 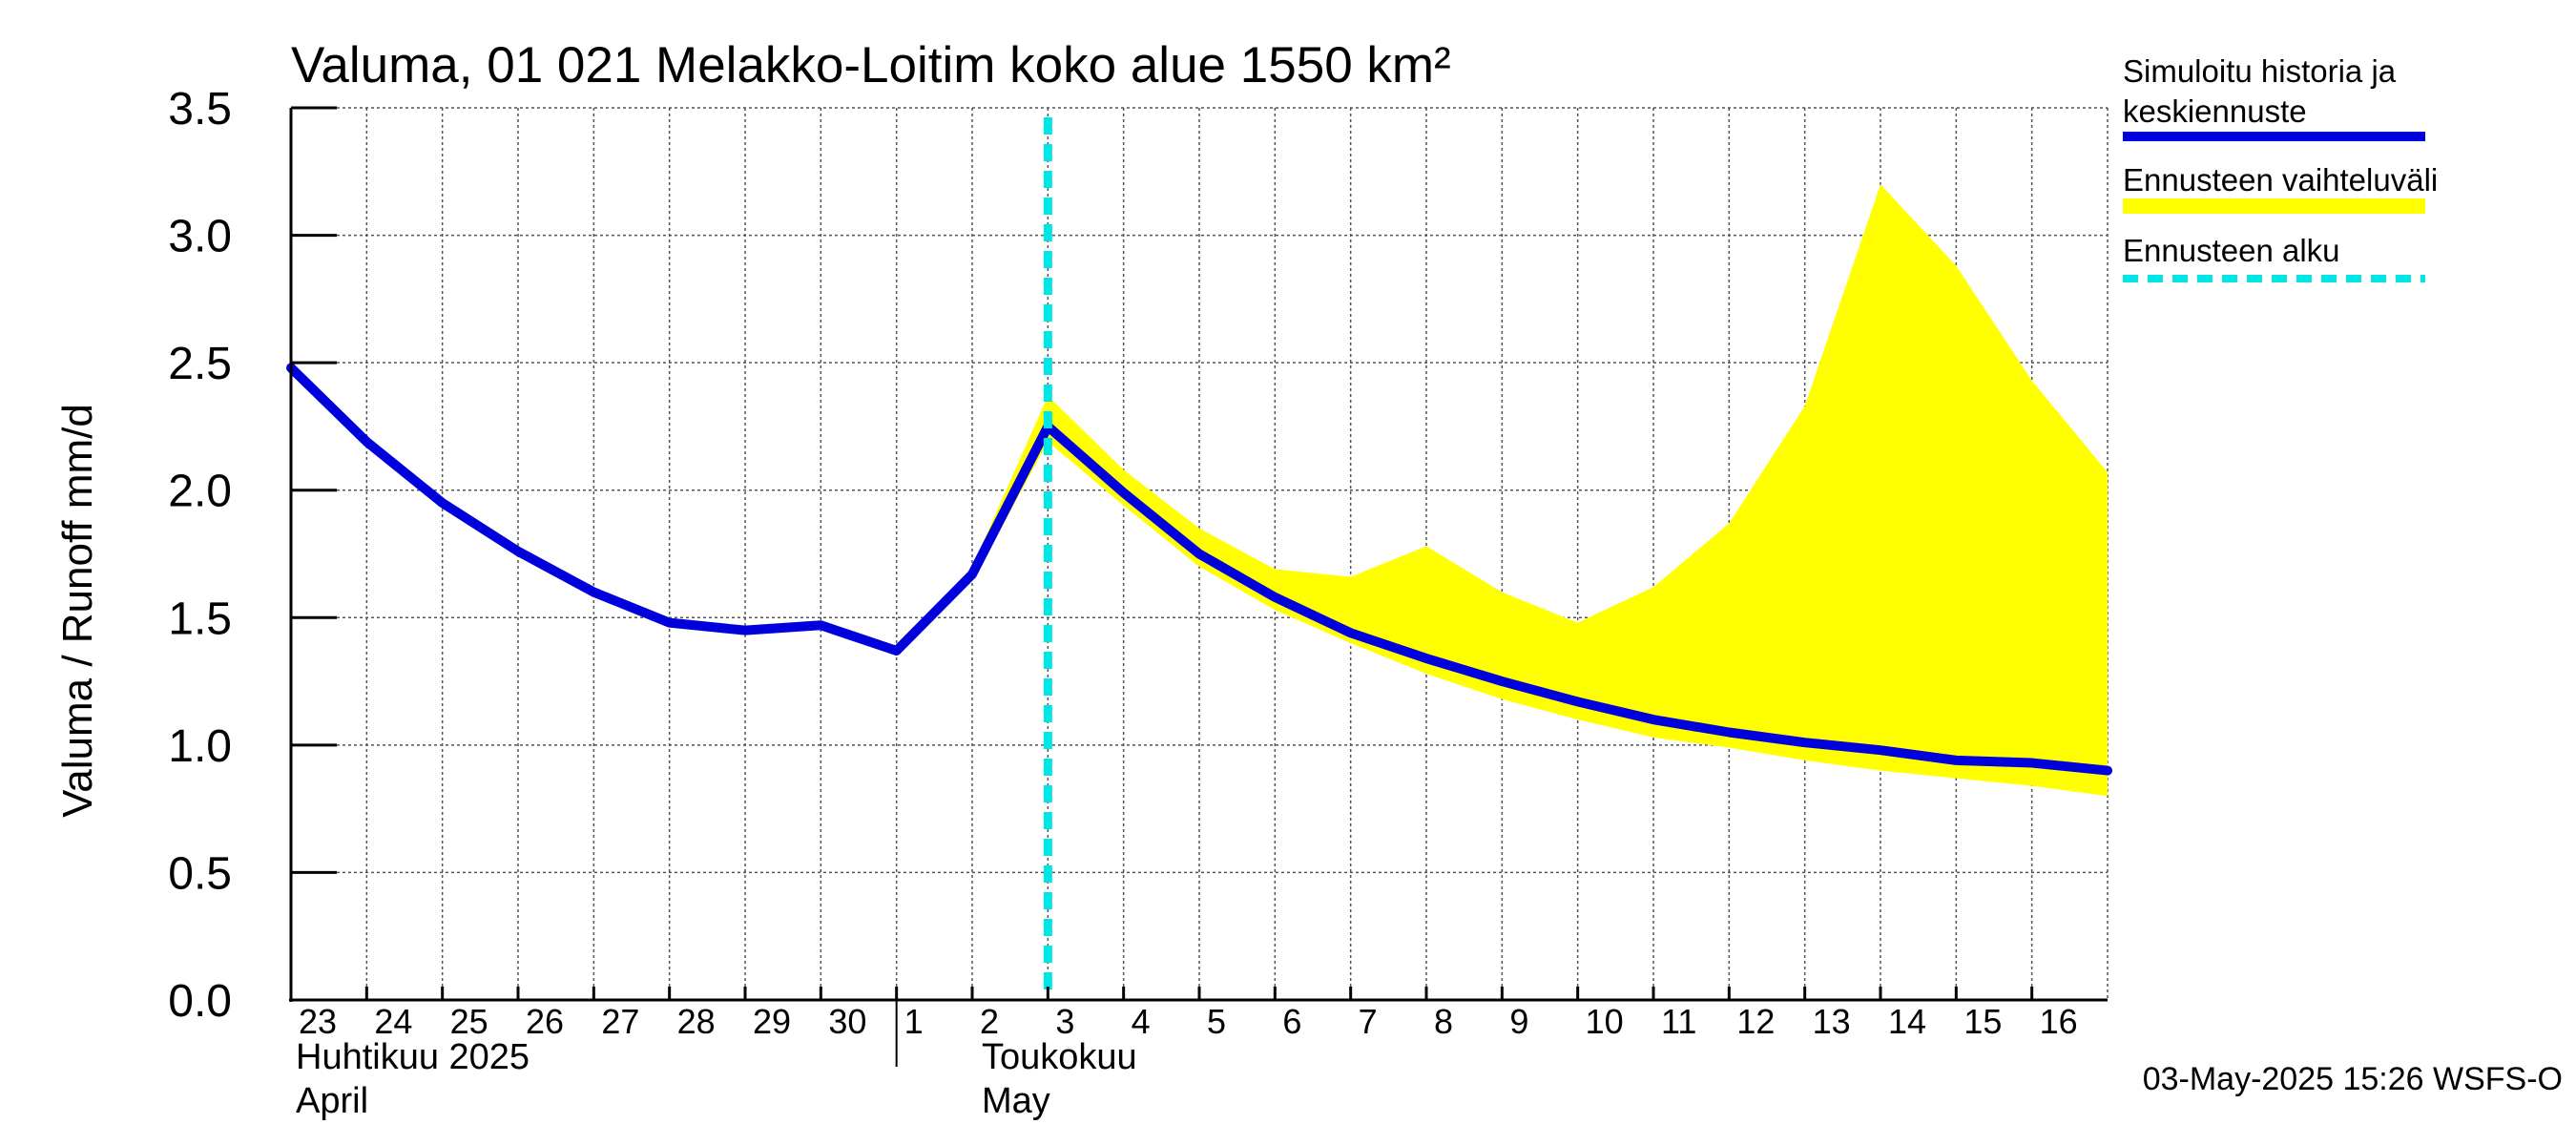 What do you see at coordinates (2059, 1022) in the screenshot?
I see `x-day-label: 16` at bounding box center [2059, 1022].